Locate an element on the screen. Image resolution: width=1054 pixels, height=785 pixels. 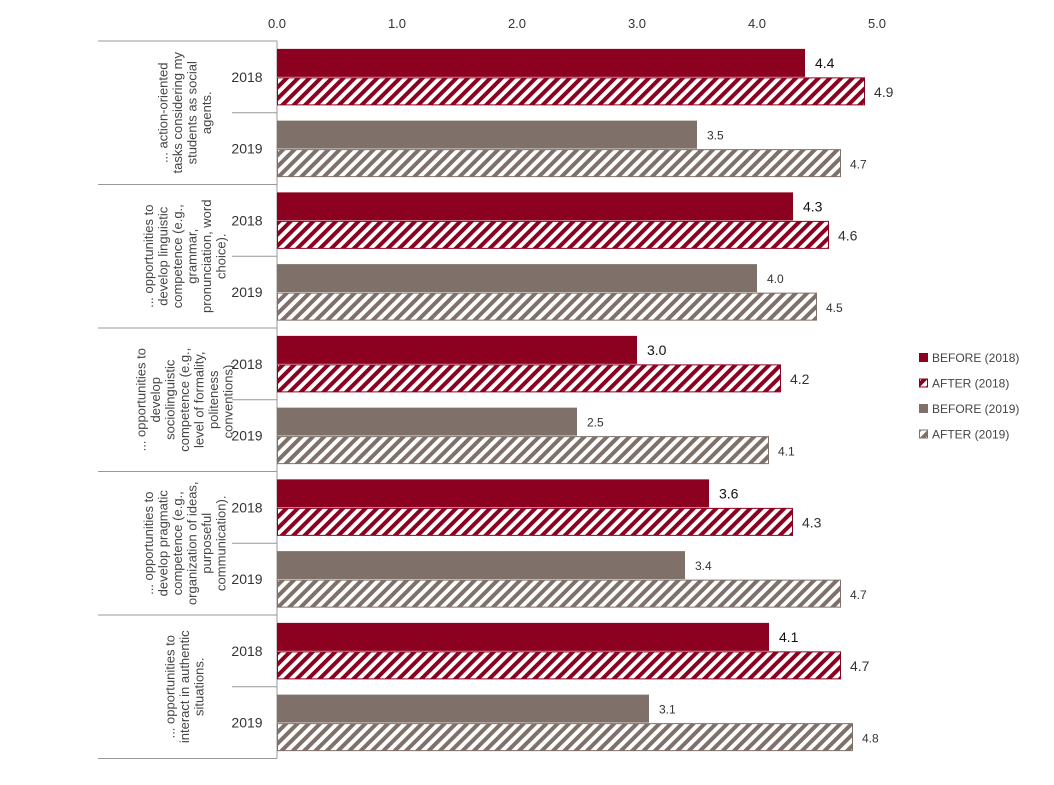
x-tick-label: 0.0 is located at coordinates (277, 23).